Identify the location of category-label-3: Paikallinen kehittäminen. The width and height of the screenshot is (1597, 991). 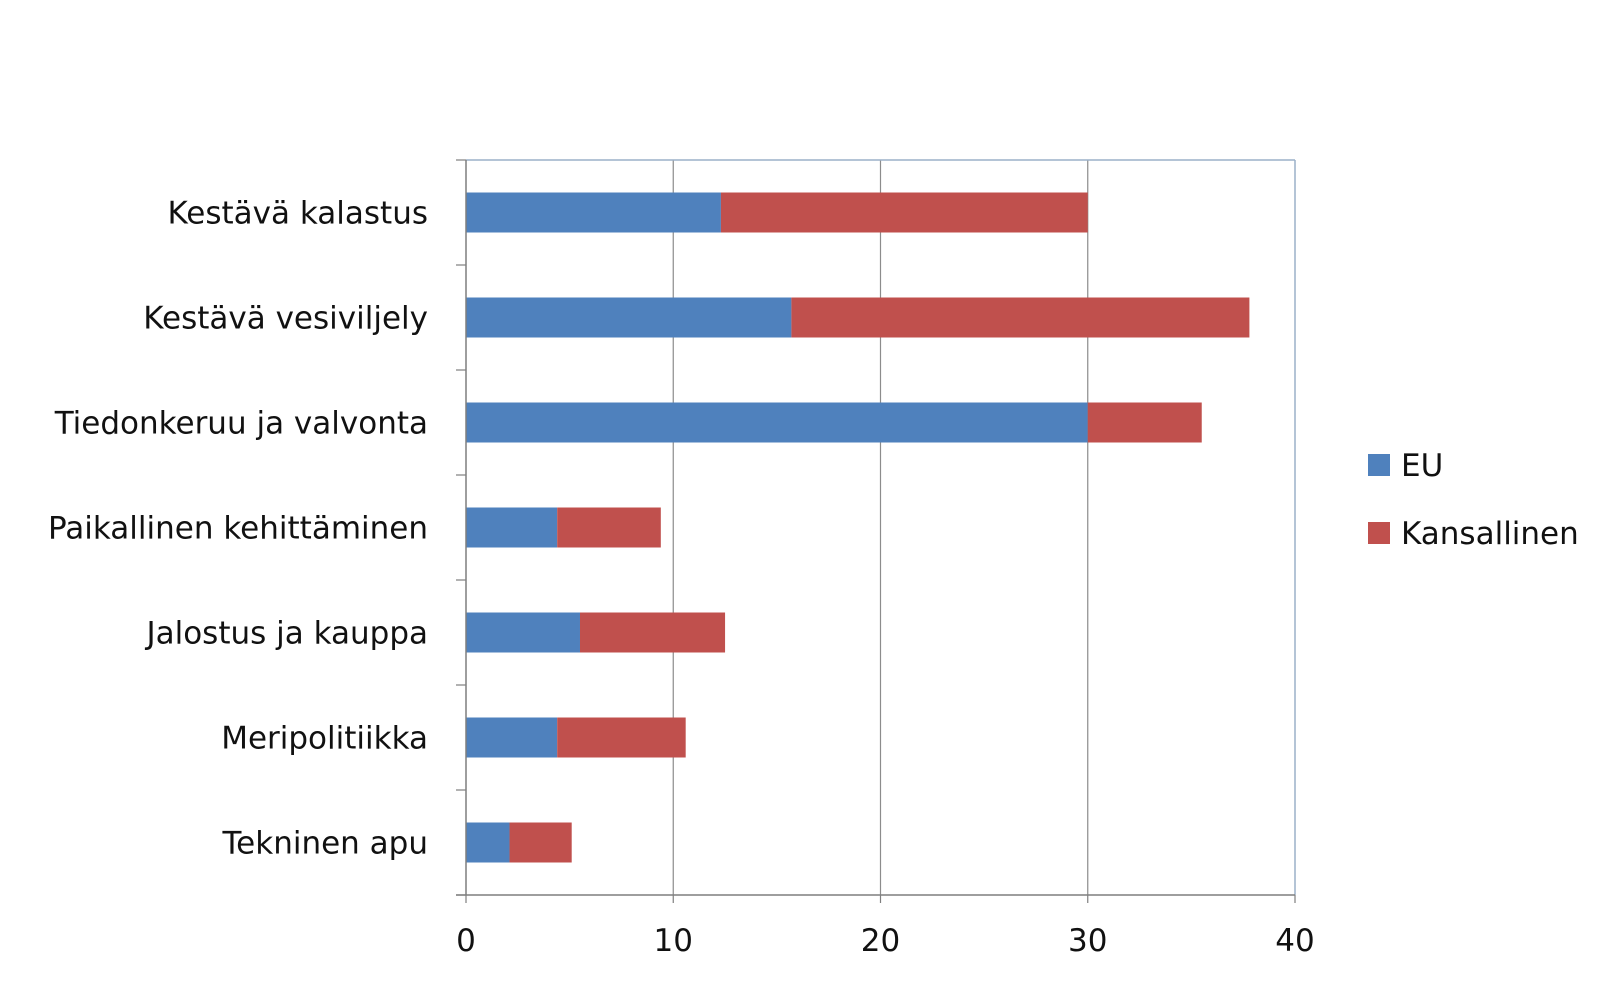
(238, 529).